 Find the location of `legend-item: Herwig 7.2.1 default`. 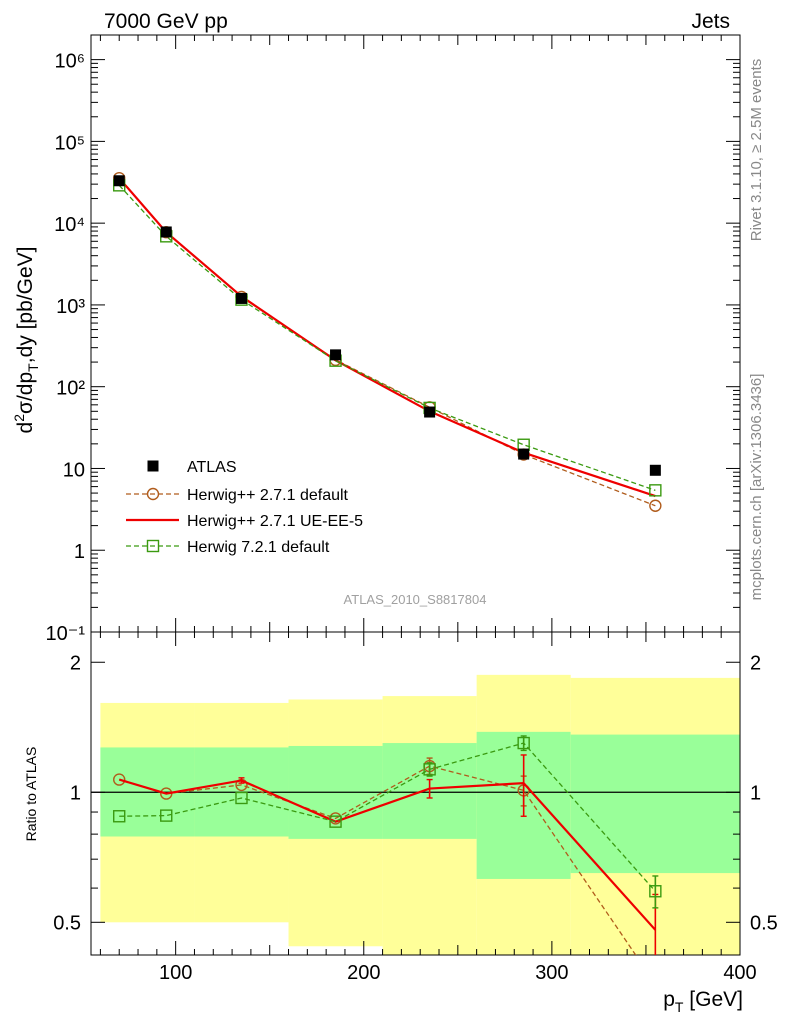

legend-item: Herwig 7.2.1 default is located at coordinates (228, 547).